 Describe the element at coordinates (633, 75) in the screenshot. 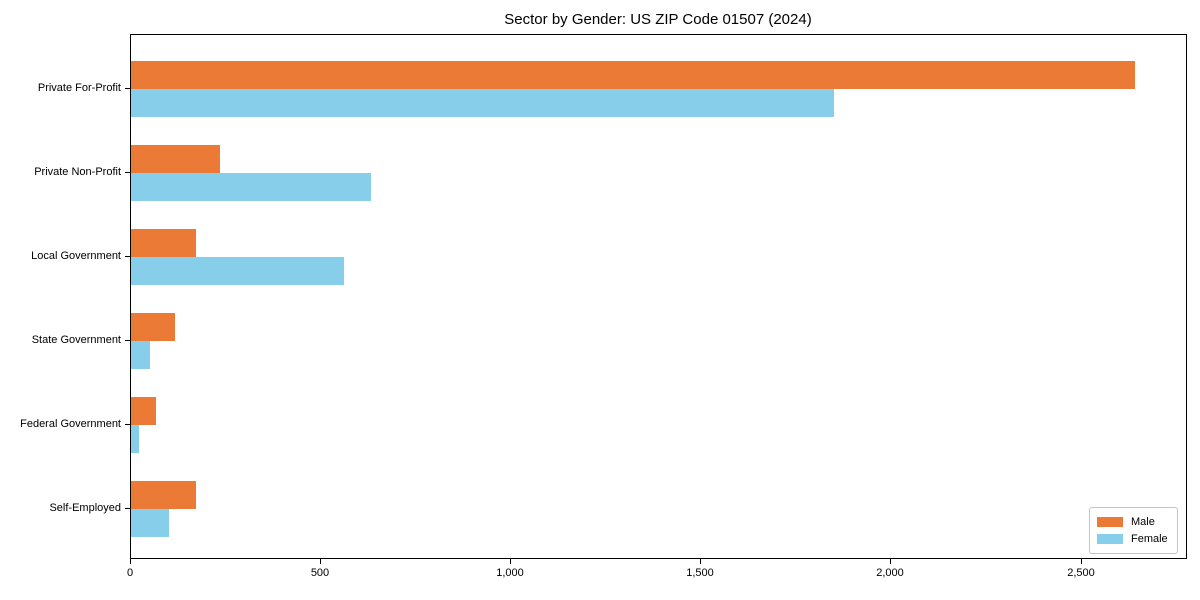

I see `bar-male-private-for-profit` at that location.